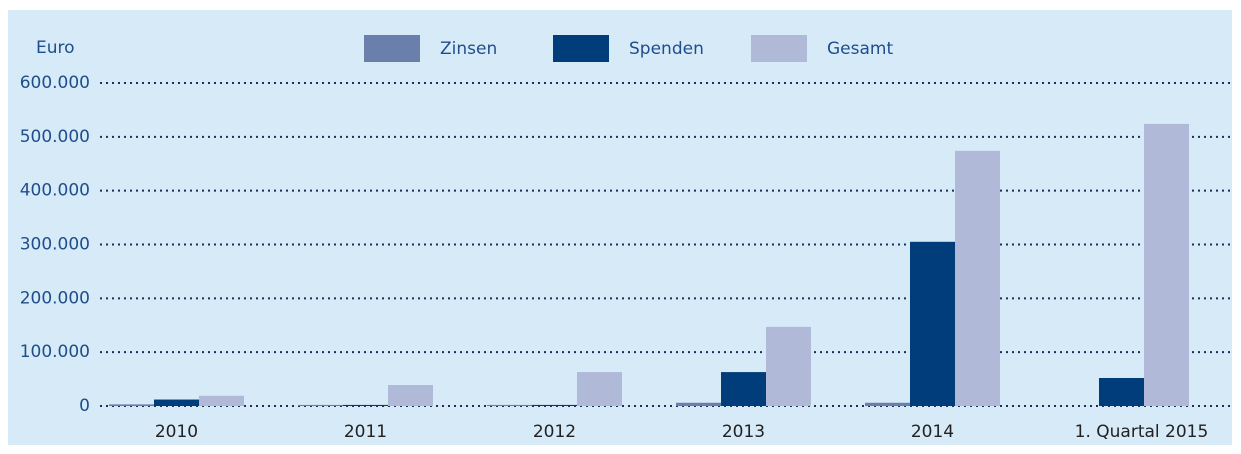 The height and width of the screenshot is (454, 1241). What do you see at coordinates (55, 137) in the screenshot?
I see `y-tick-label: 500.000` at bounding box center [55, 137].